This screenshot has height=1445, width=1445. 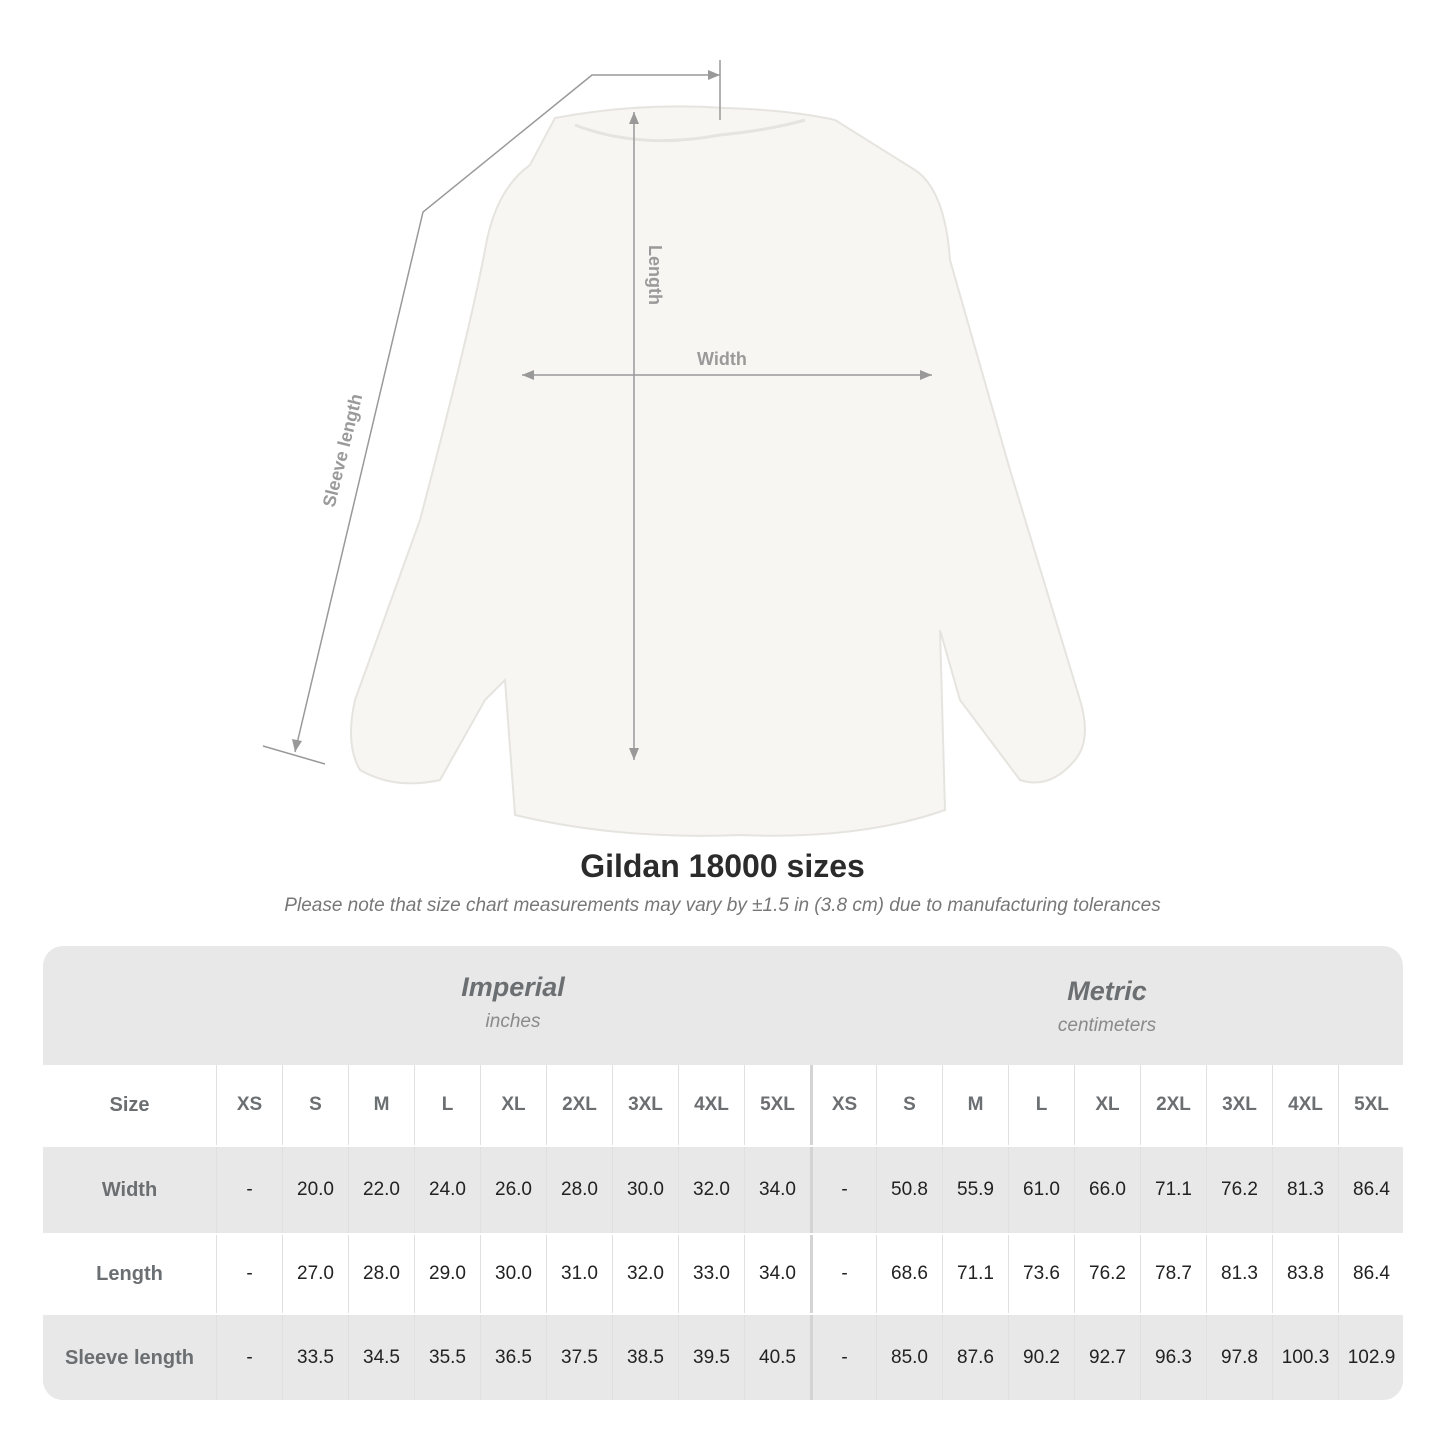 What do you see at coordinates (249, 1105) in the screenshot?
I see `size-imperial-xs: XS` at bounding box center [249, 1105].